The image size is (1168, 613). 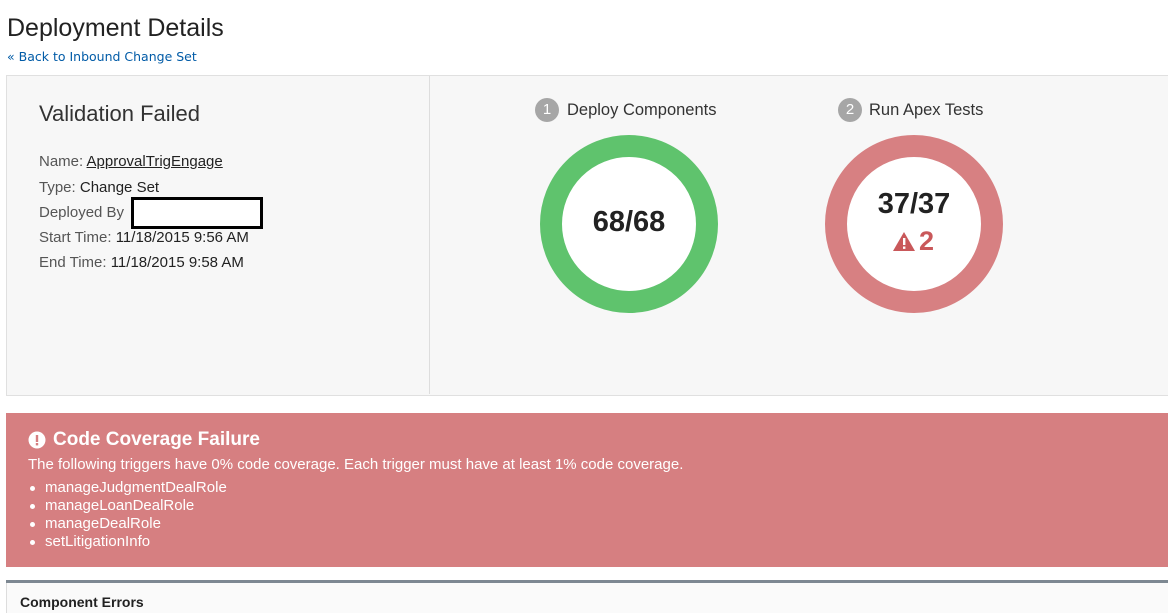 I want to click on field: Deployed By, so click(x=81, y=212).